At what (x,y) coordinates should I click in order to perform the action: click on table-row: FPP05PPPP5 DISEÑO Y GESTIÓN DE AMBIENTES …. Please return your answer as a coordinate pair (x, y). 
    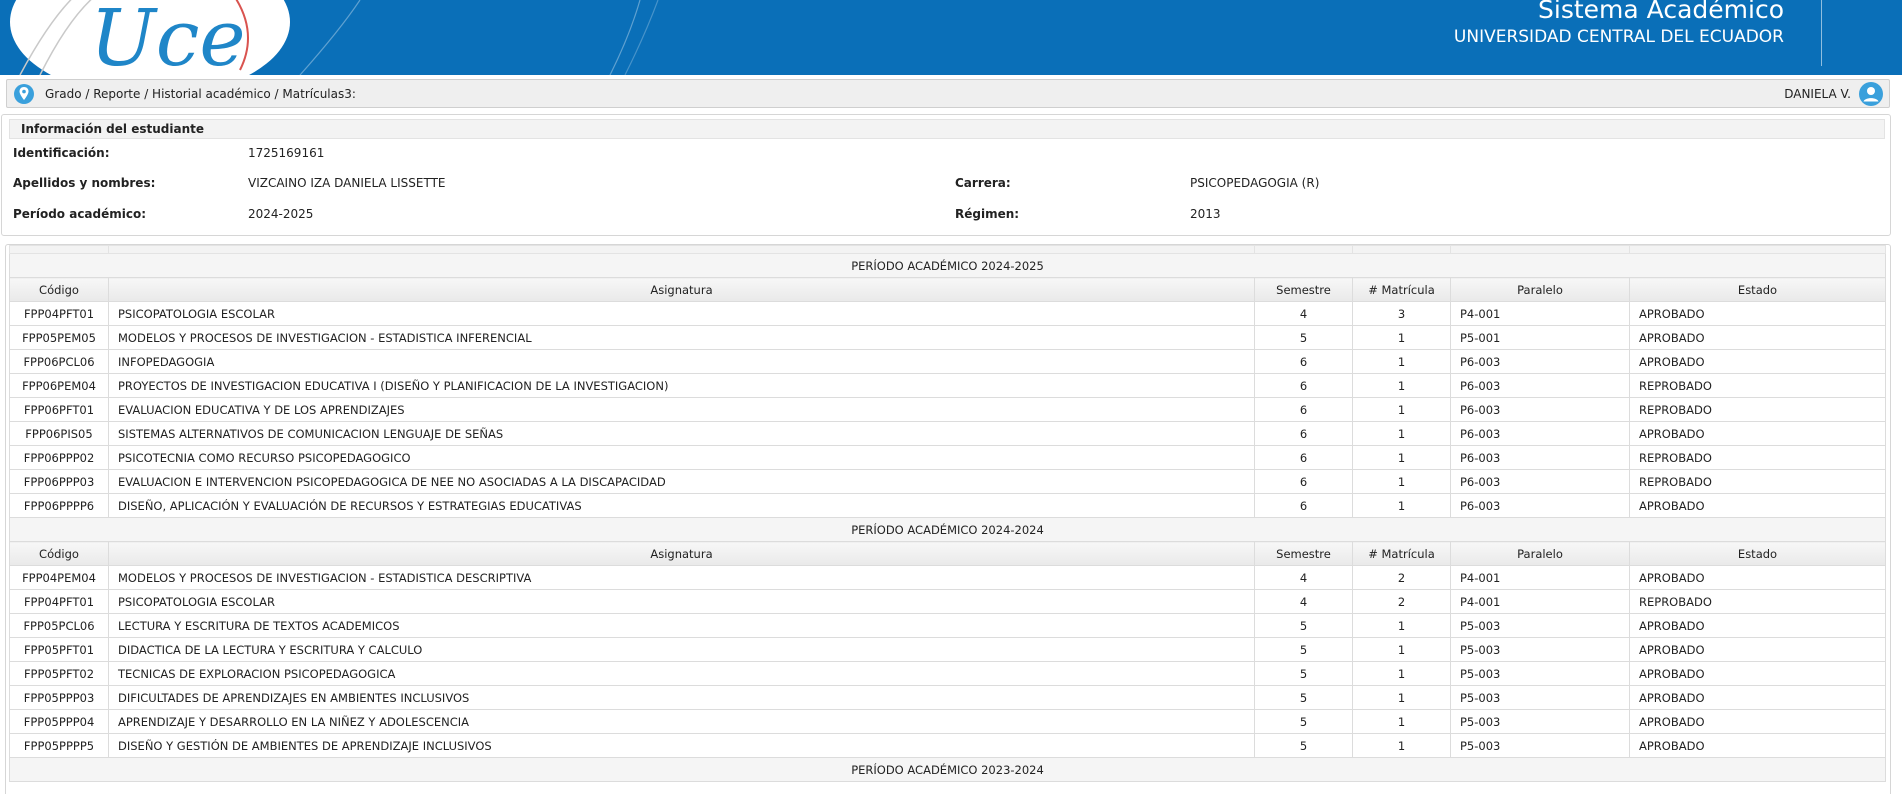
    Looking at the image, I should click on (947, 745).